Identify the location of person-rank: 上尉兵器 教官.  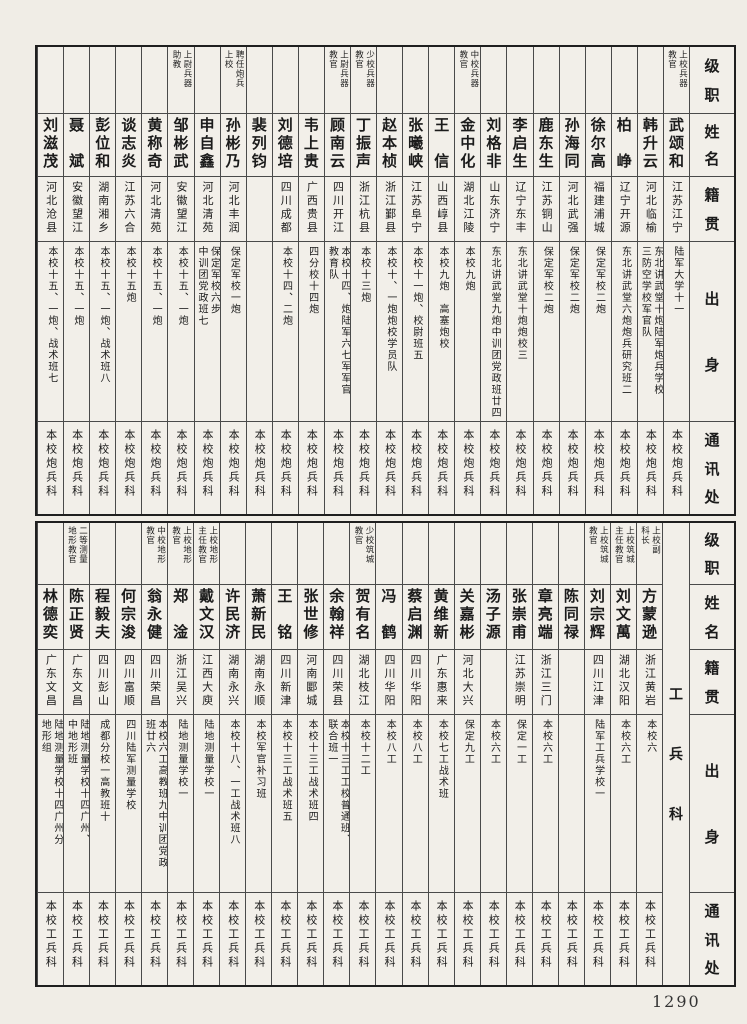
(338, 69).